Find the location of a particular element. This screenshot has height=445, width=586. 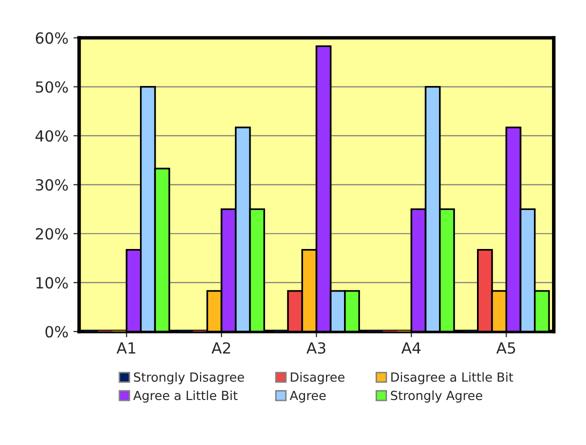

y-tick-label: 10% is located at coordinates (52, 283).